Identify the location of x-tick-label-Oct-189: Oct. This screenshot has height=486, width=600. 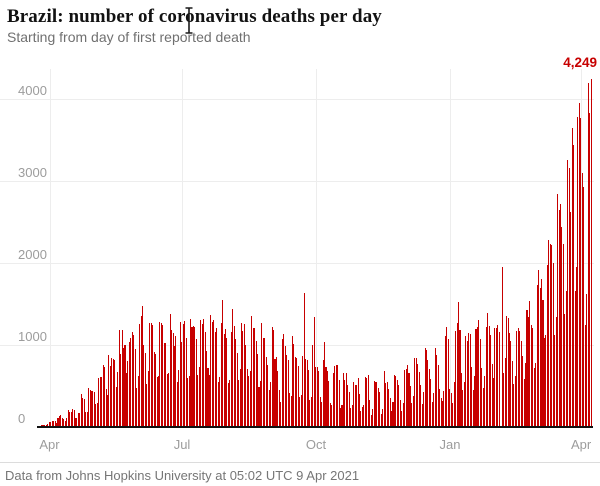
(316, 444).